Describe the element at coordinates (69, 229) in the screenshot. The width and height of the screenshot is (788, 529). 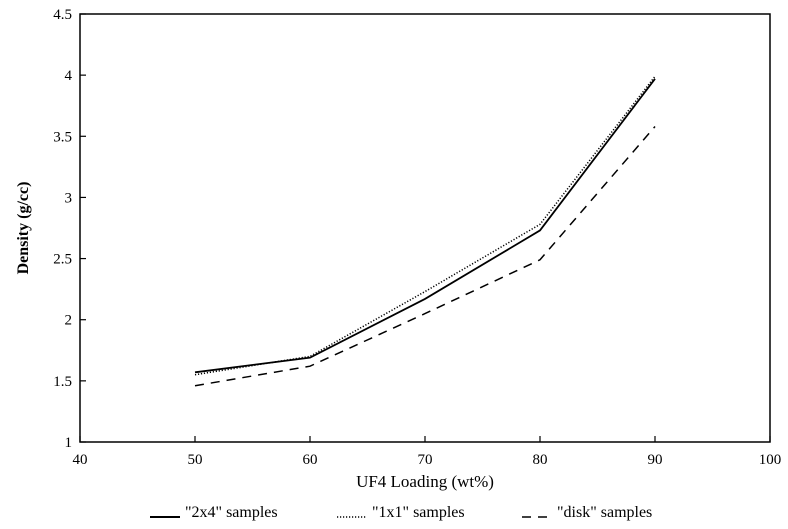
I see `y-axis: 1 1.5 2 2.5 3 3.5 4 4.5` at that location.